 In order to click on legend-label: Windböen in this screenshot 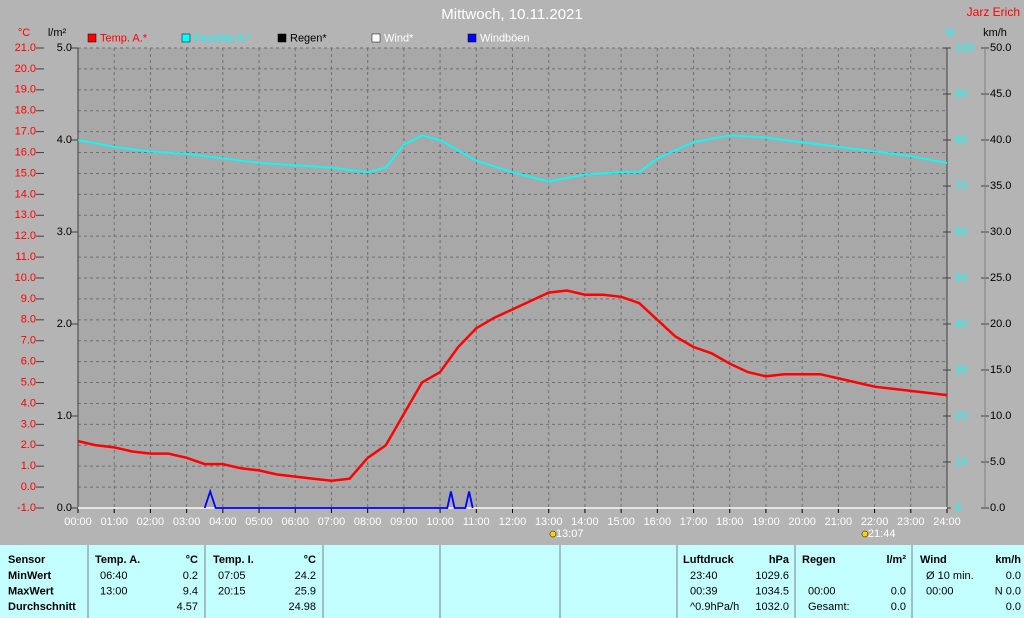, I will do `click(505, 38)`.